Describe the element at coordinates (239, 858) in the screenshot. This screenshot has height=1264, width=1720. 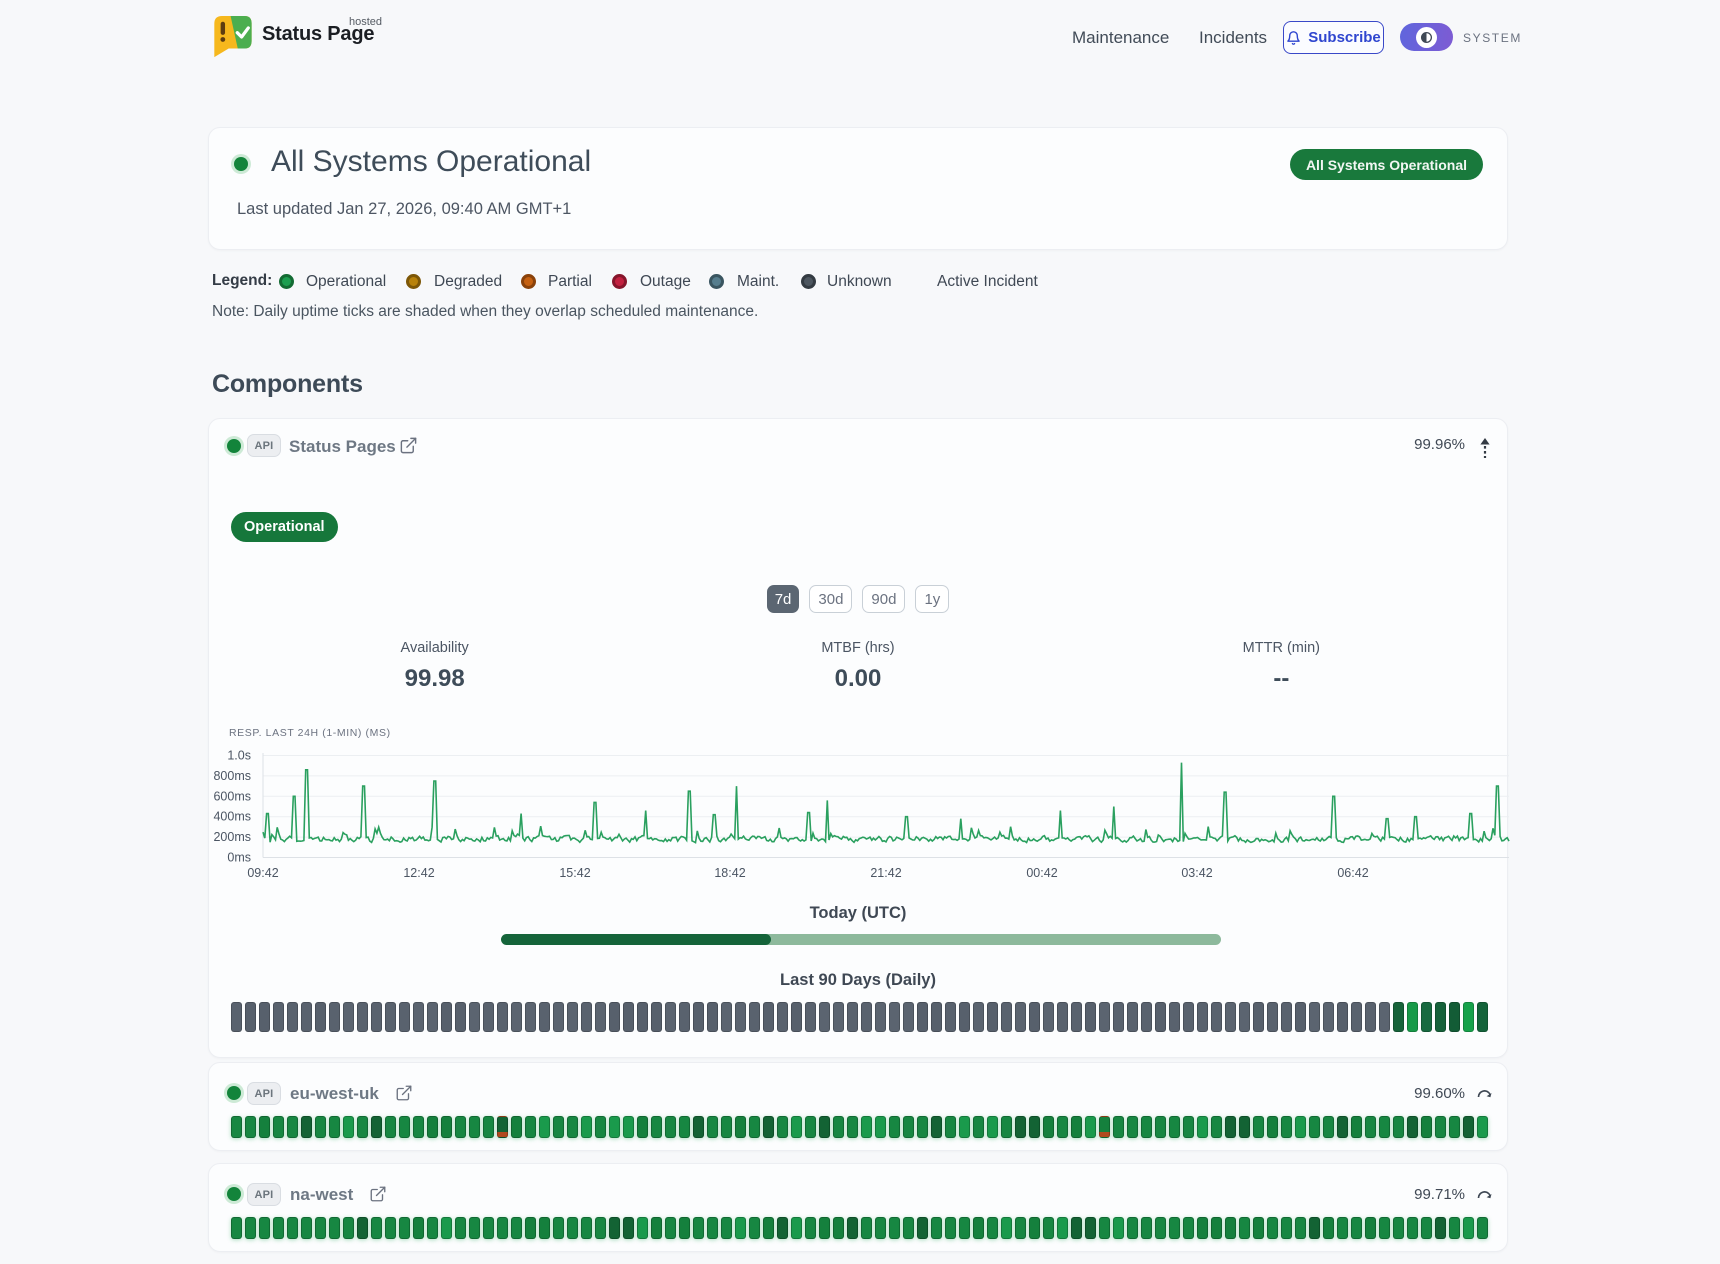
I see `svg-text: 0ms` at that location.